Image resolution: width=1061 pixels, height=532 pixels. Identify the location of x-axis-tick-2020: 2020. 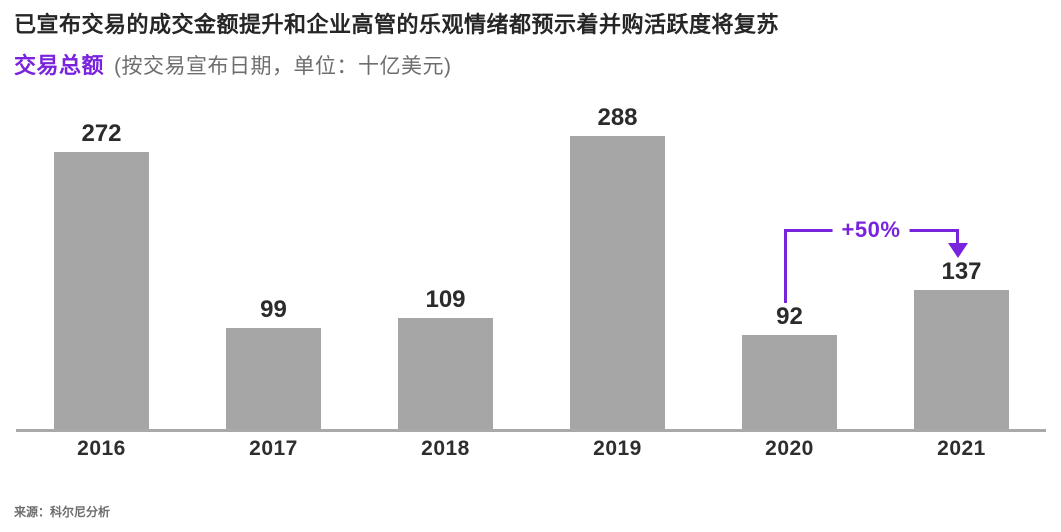
(789, 448).